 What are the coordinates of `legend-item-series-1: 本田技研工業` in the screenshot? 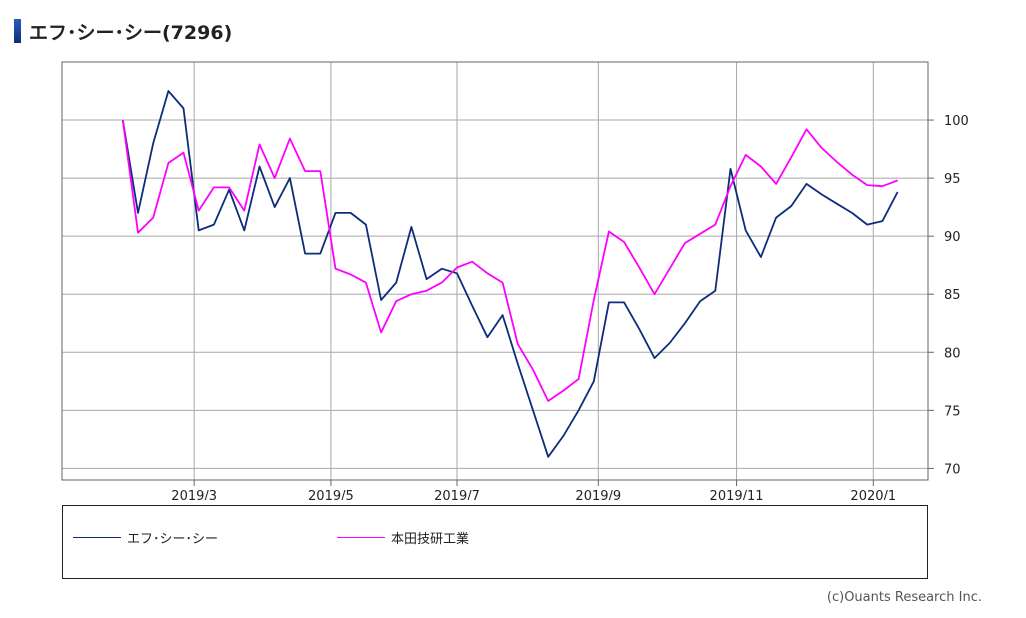 It's located at (403, 537).